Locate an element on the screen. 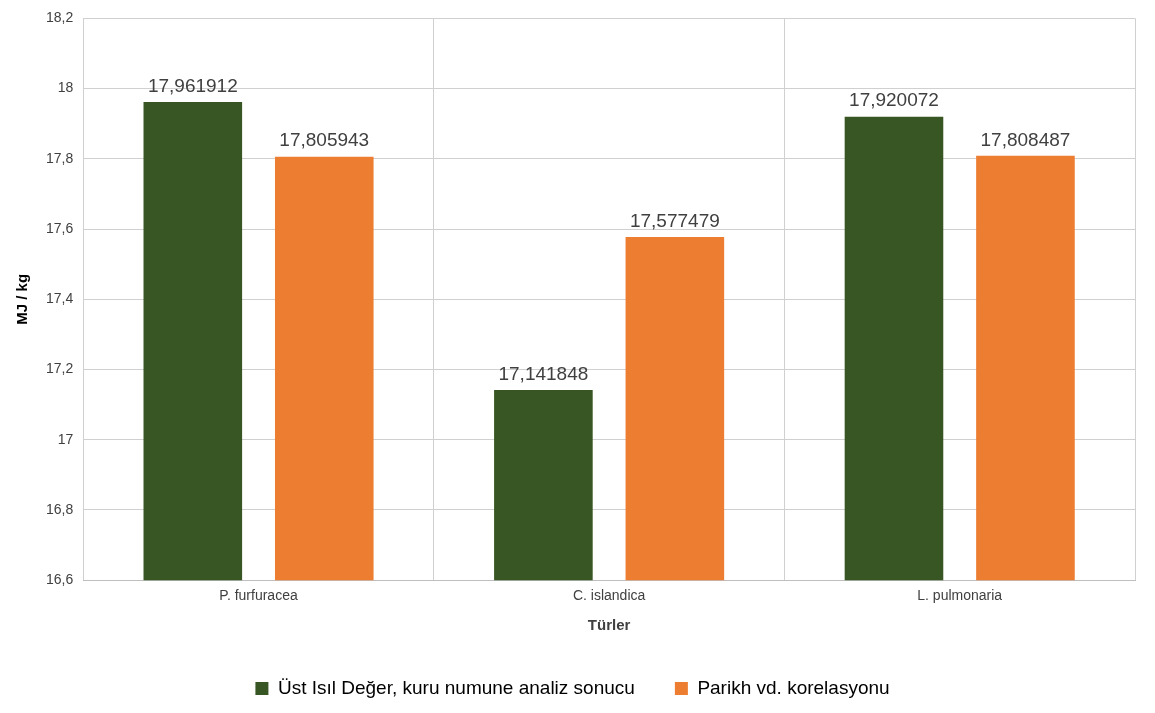  y-tick-label: 16,8 is located at coordinates (60, 508).